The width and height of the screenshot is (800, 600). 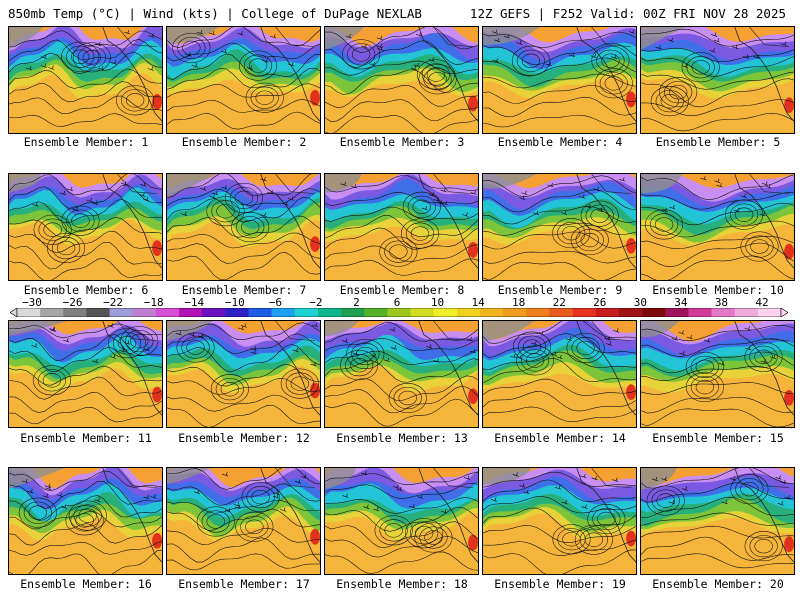 What do you see at coordinates (559, 80) in the screenshot?
I see `ensemble-panel-map` at bounding box center [559, 80].